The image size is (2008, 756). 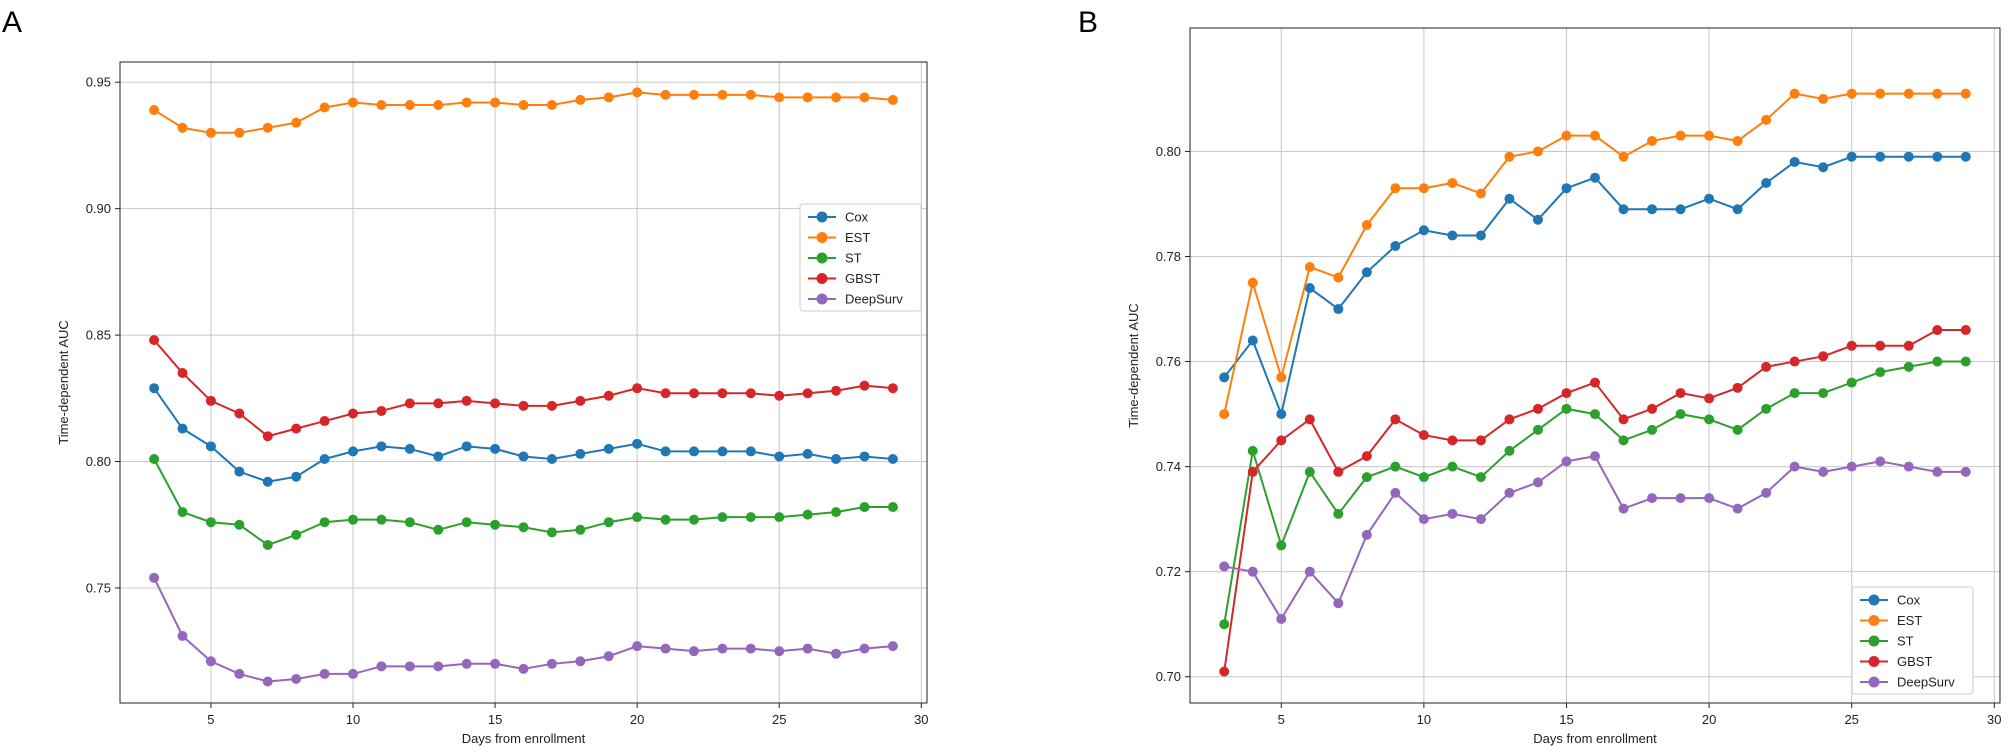 I want to click on y-tick-label: 0.72, so click(x=1168, y=571).